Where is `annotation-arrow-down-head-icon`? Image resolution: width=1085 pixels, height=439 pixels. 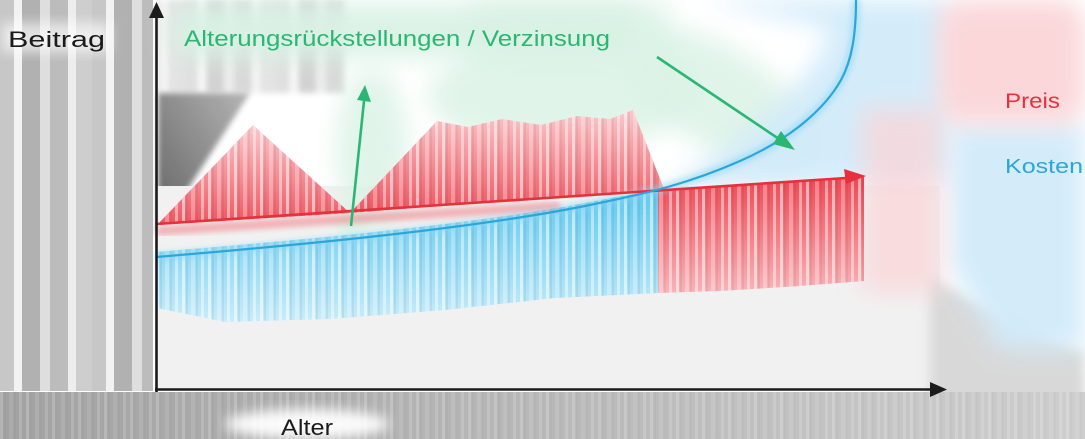
annotation-arrow-down-head-icon is located at coordinates (784, 140).